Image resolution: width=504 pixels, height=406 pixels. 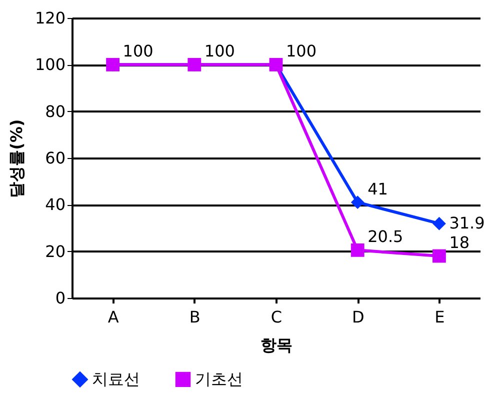 What do you see at coordinates (386, 236) in the screenshot?
I see `data-label: 20.5` at bounding box center [386, 236].